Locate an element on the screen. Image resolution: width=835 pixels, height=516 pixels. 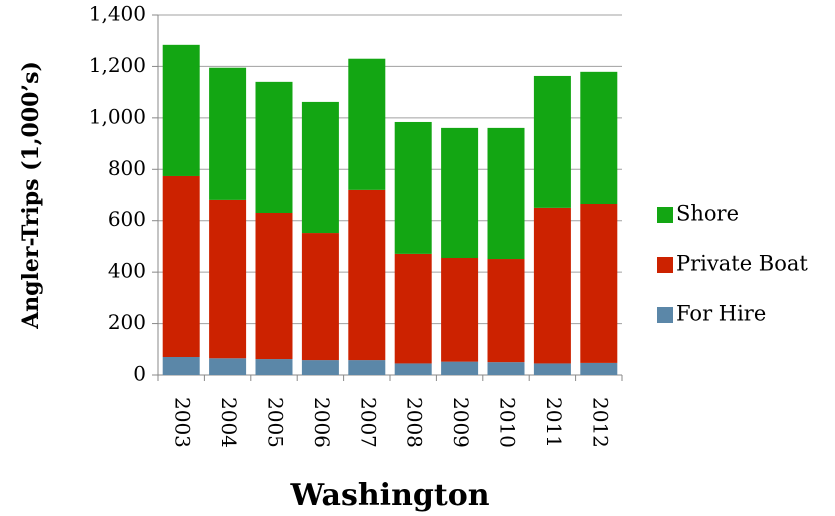
y-tick-label: 1,400 is located at coordinates (117, 14).